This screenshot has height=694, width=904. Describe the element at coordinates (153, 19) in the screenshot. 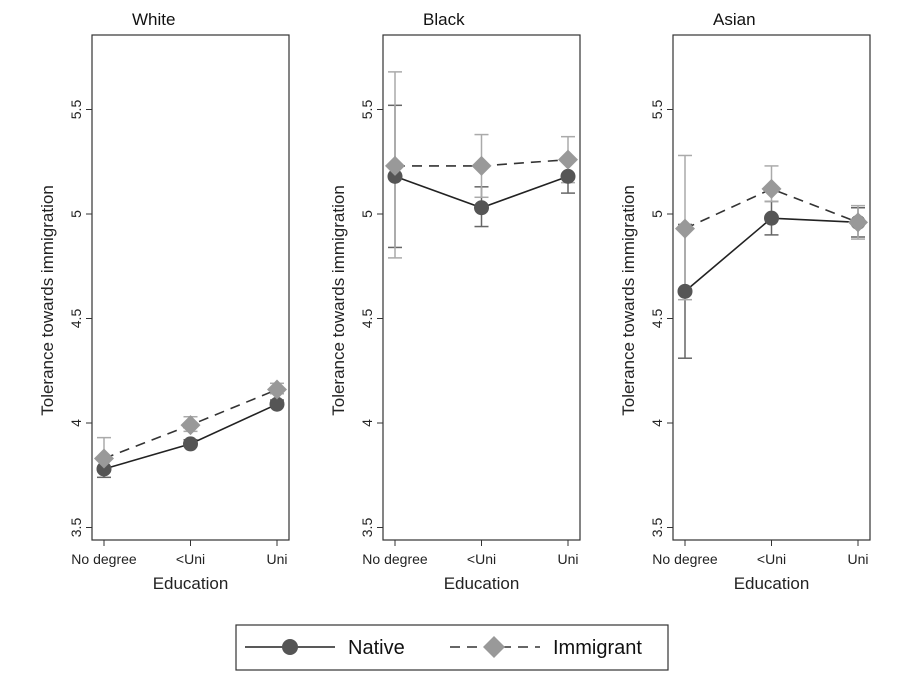

I see `panel-title: White` at that location.